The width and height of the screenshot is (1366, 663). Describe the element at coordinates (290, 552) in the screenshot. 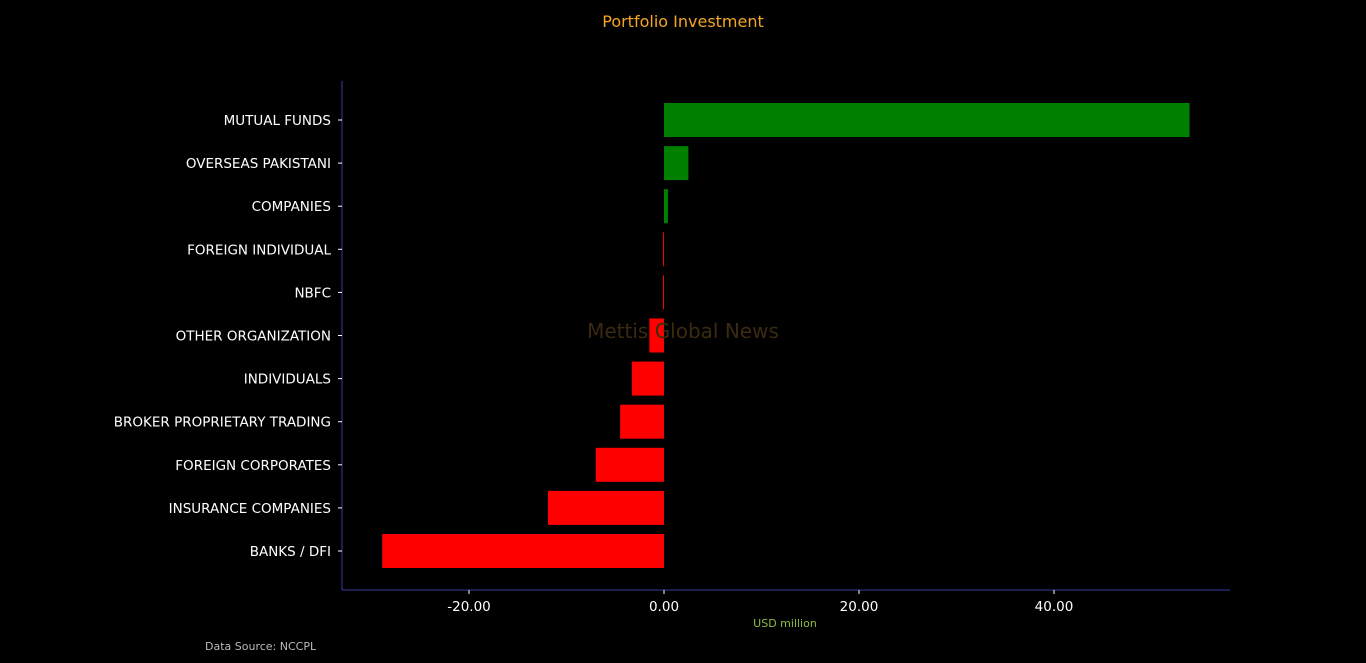

I see `category-label: BANKS / DFI` at that location.